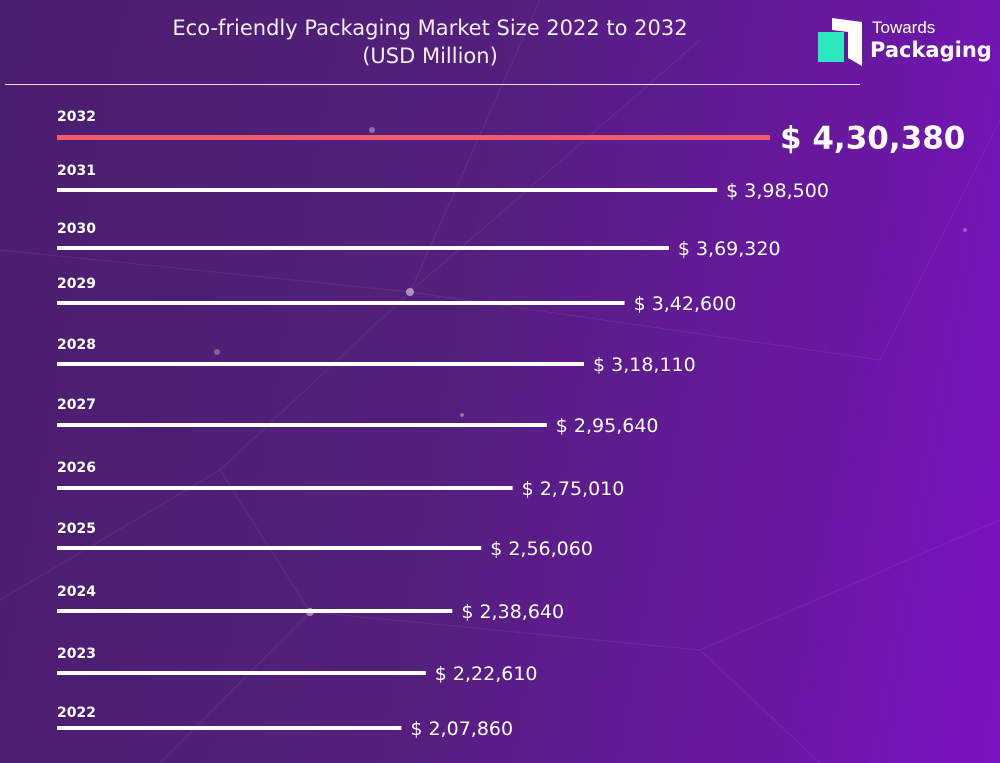 This screenshot has width=1000, height=763. I want to click on title-divider, so click(432, 84).